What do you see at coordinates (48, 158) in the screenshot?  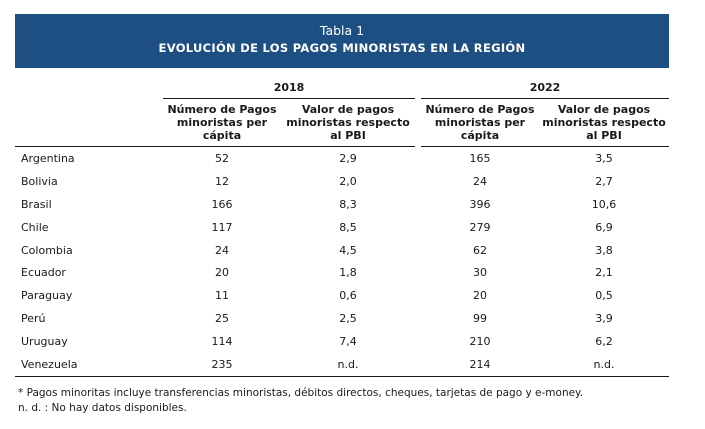 I see `country-cell: Argentina` at bounding box center [48, 158].